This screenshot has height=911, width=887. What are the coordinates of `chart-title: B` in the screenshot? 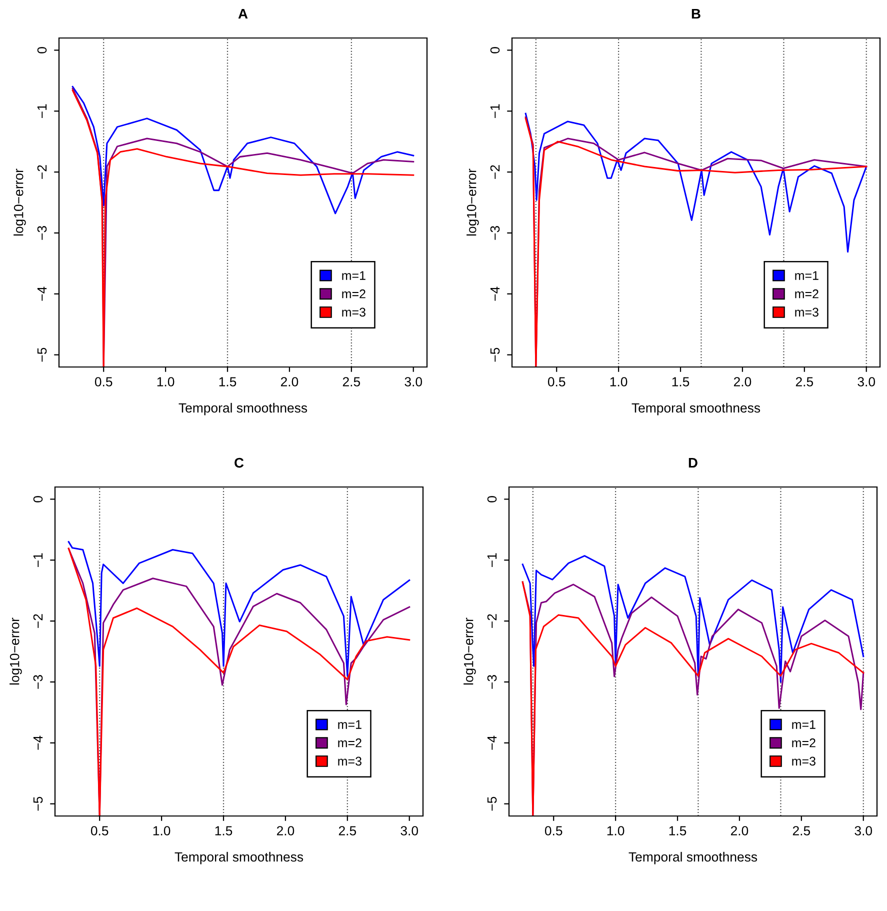 It's located at (696, 14).